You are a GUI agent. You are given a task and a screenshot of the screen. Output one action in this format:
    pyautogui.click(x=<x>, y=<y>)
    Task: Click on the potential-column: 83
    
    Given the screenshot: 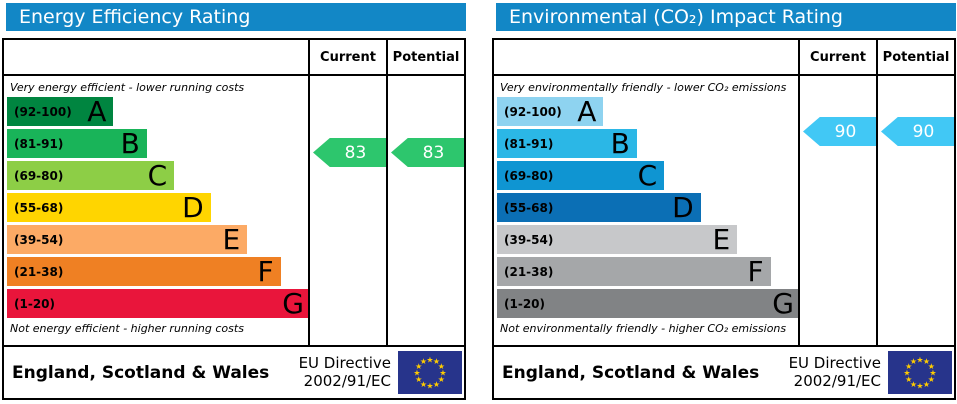 What is the action you would take?
    pyautogui.click(x=425, y=210)
    